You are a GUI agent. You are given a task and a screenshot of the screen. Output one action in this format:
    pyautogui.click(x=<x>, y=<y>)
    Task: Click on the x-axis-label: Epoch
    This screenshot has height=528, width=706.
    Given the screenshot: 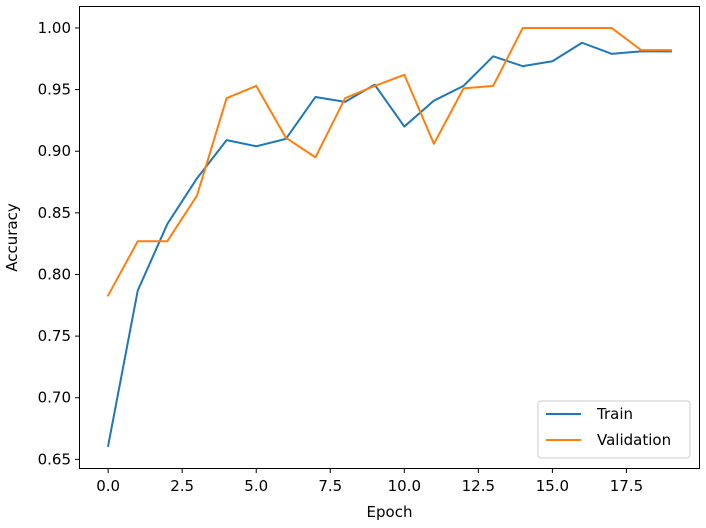 What is the action you would take?
    pyautogui.click(x=390, y=512)
    